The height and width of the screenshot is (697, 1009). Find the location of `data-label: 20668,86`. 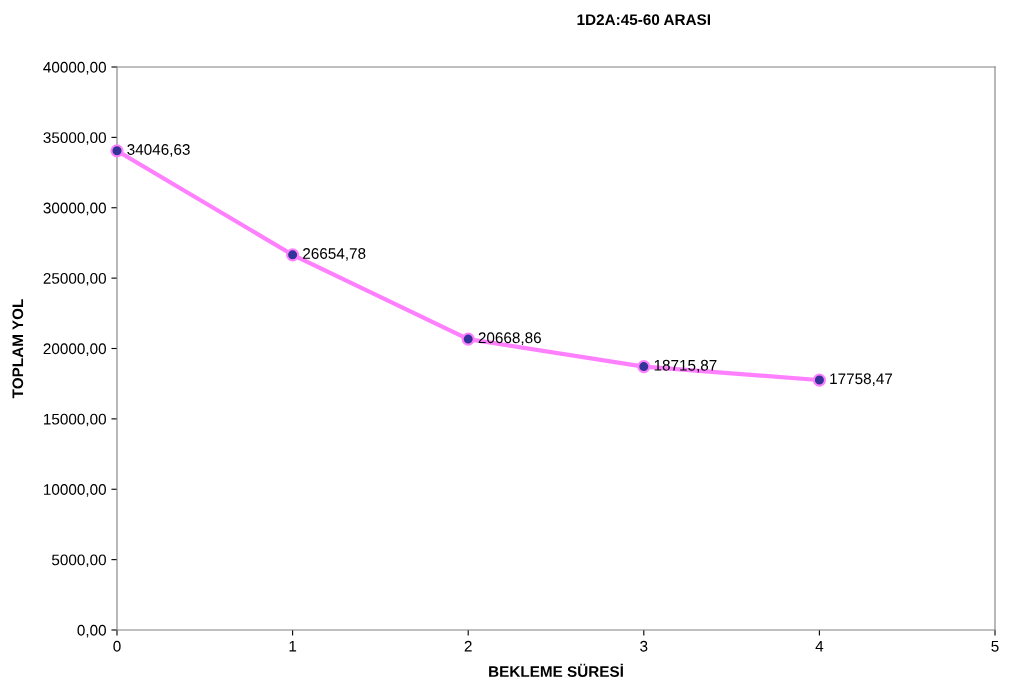

data-label: 20668,86 is located at coordinates (509, 338).